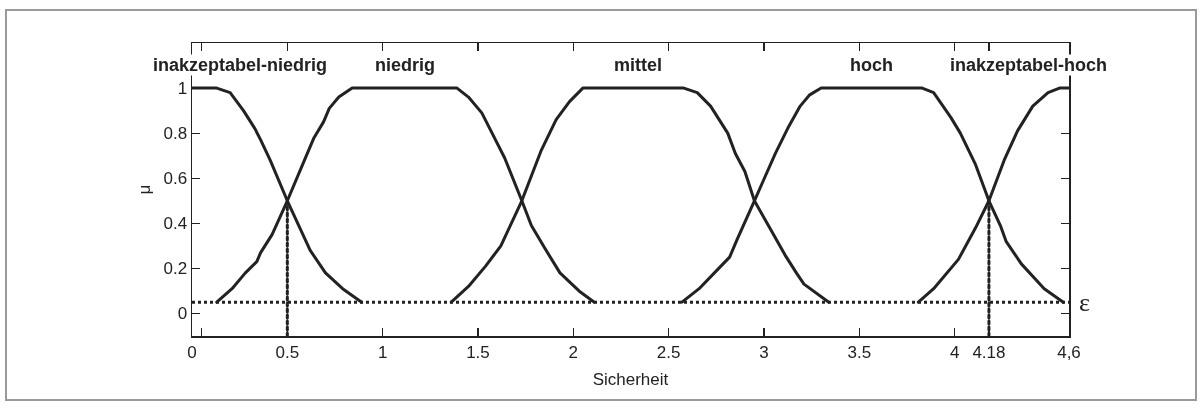 The width and height of the screenshot is (1203, 410). What do you see at coordinates (859, 352) in the screenshot?
I see `x-tick-label: 3.5` at bounding box center [859, 352].